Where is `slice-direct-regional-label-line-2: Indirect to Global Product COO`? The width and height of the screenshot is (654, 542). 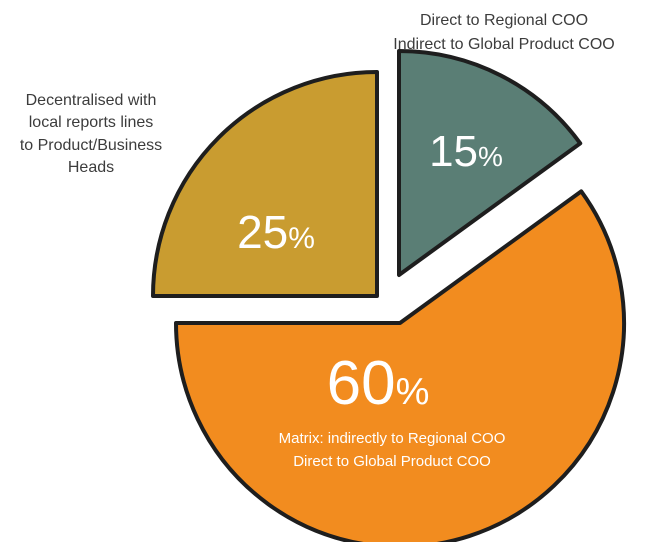 slice-direct-regional-label-line-2: Indirect to Global Product COO is located at coordinates (503, 44).